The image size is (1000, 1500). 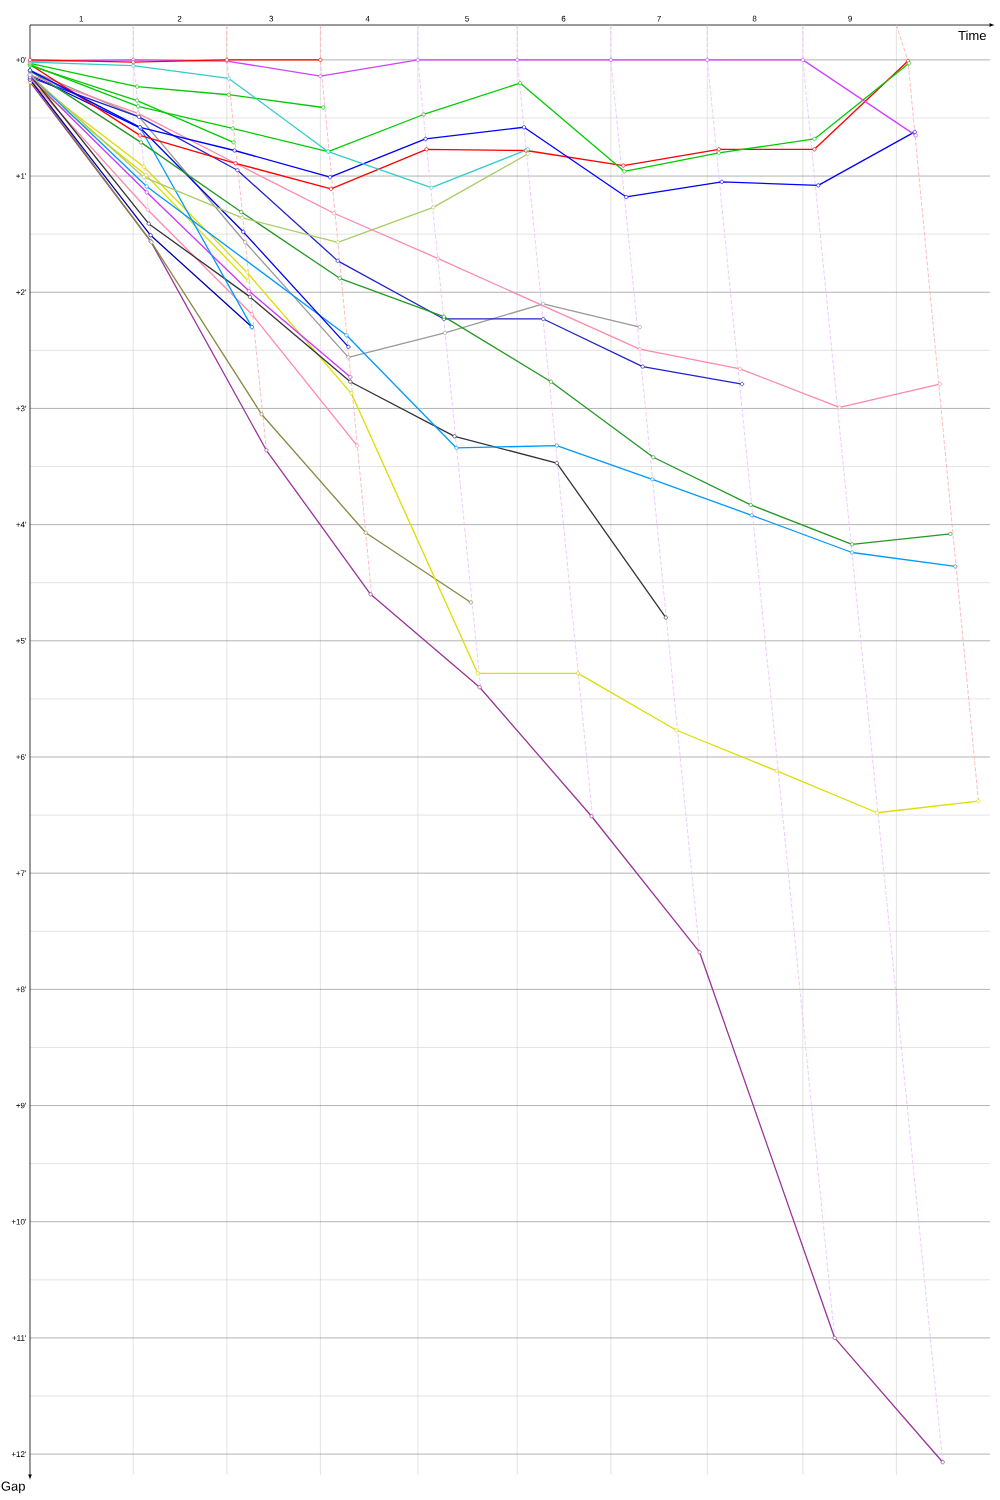 I want to click on x-tick-label: 1, so click(x=81, y=18).